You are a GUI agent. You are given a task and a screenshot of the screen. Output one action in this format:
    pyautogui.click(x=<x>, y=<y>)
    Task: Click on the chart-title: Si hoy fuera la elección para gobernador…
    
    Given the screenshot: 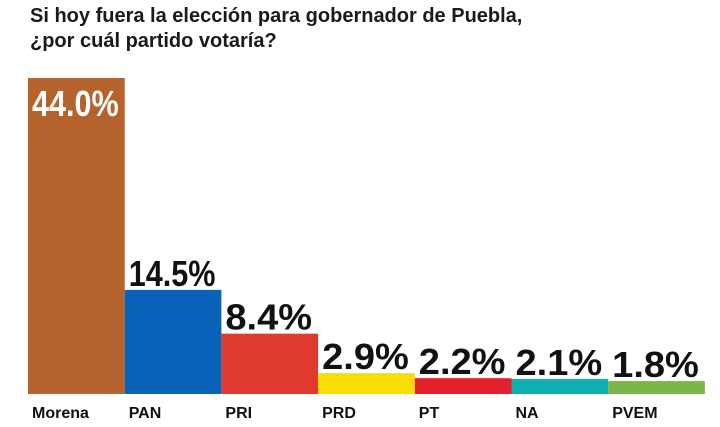 What is the action you would take?
    pyautogui.click(x=276, y=29)
    